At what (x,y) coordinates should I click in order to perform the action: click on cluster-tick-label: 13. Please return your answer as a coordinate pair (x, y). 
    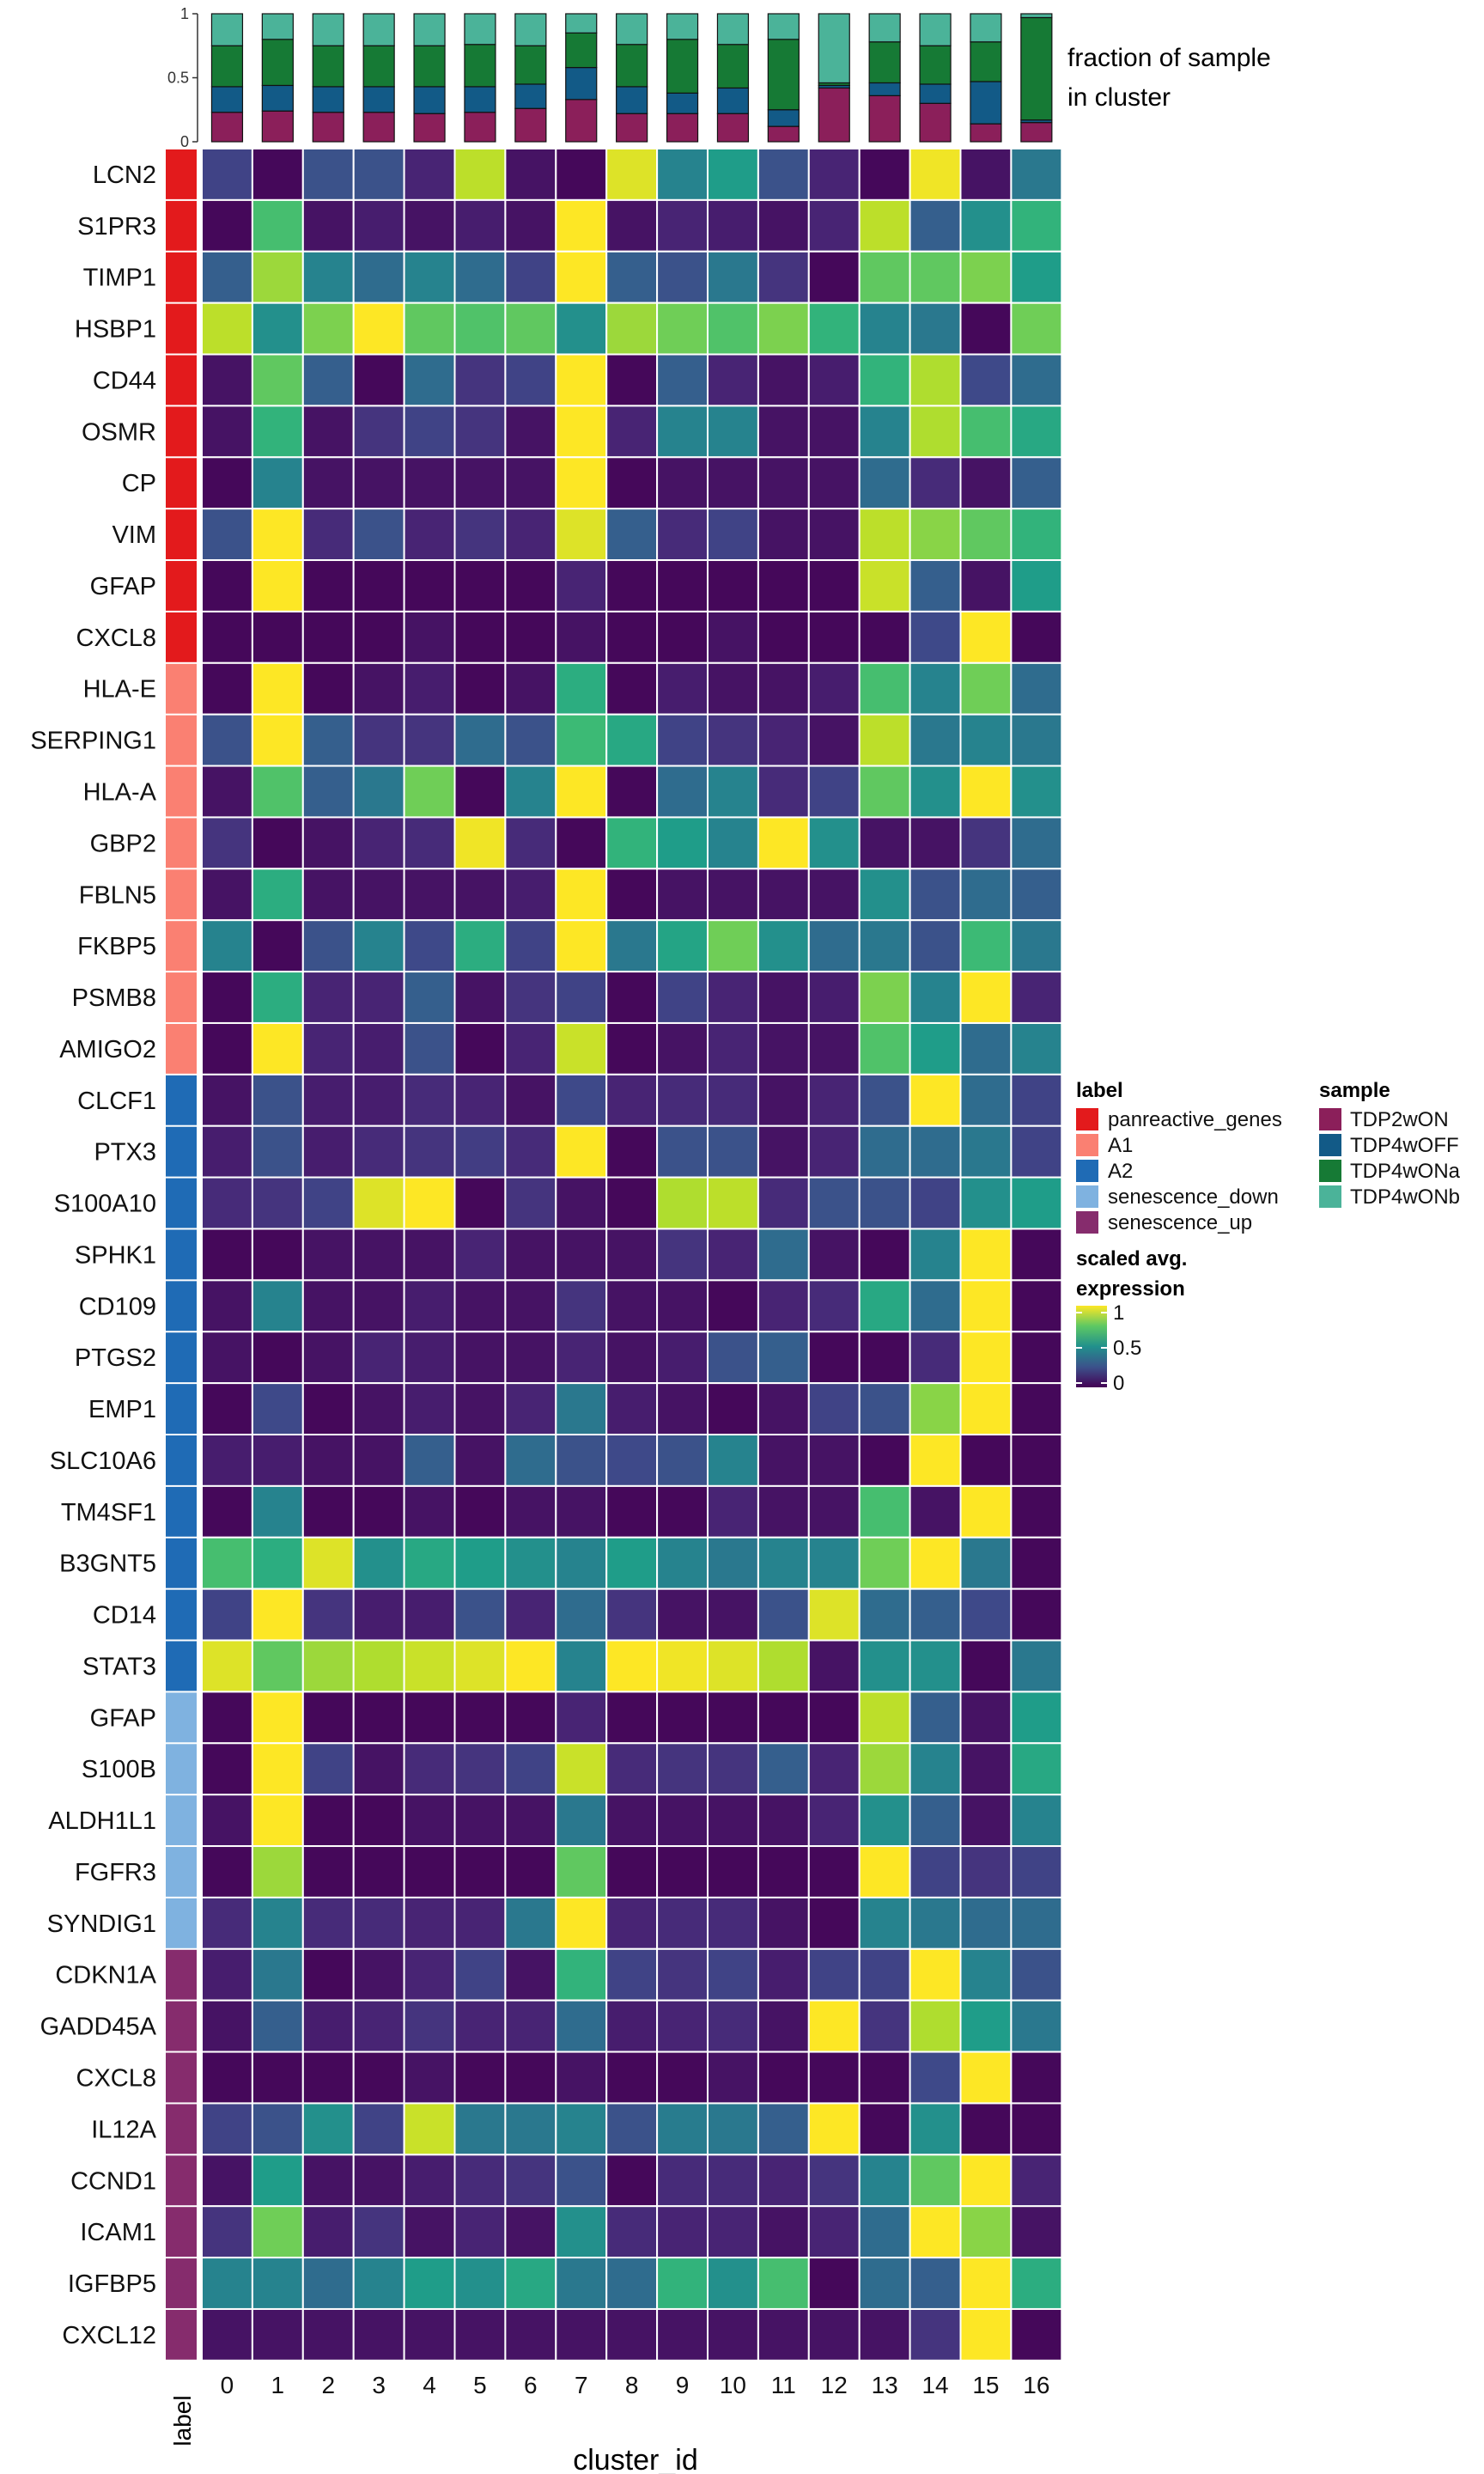
    Looking at the image, I should click on (885, 2385).